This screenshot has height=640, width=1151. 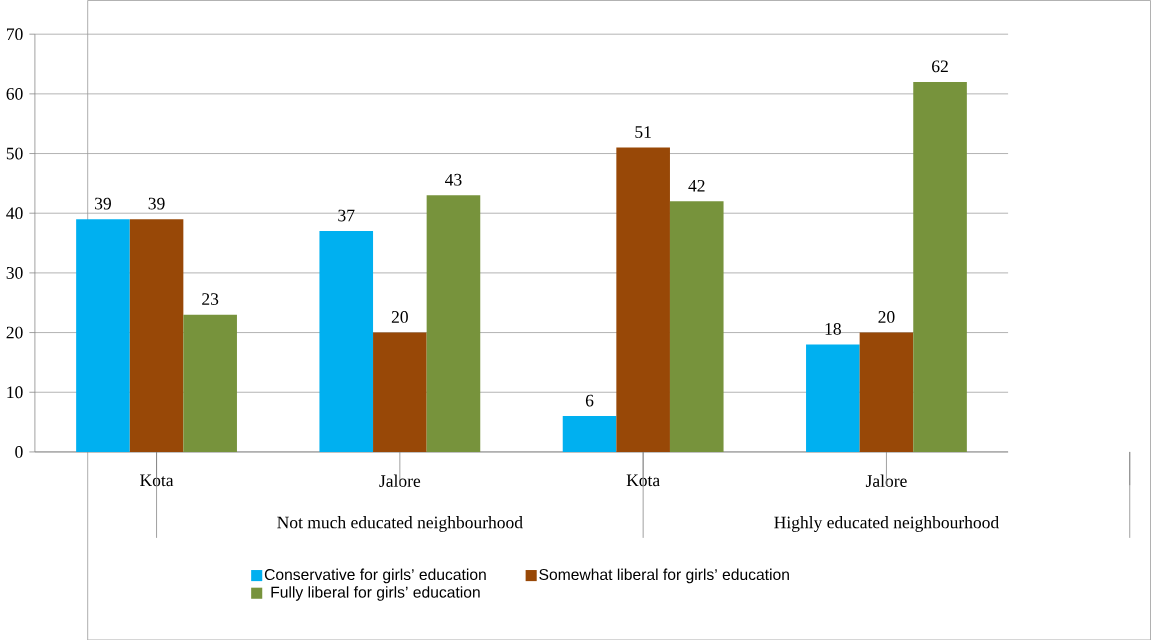 What do you see at coordinates (19, 451) in the screenshot?
I see `y-tick-label: 0` at bounding box center [19, 451].